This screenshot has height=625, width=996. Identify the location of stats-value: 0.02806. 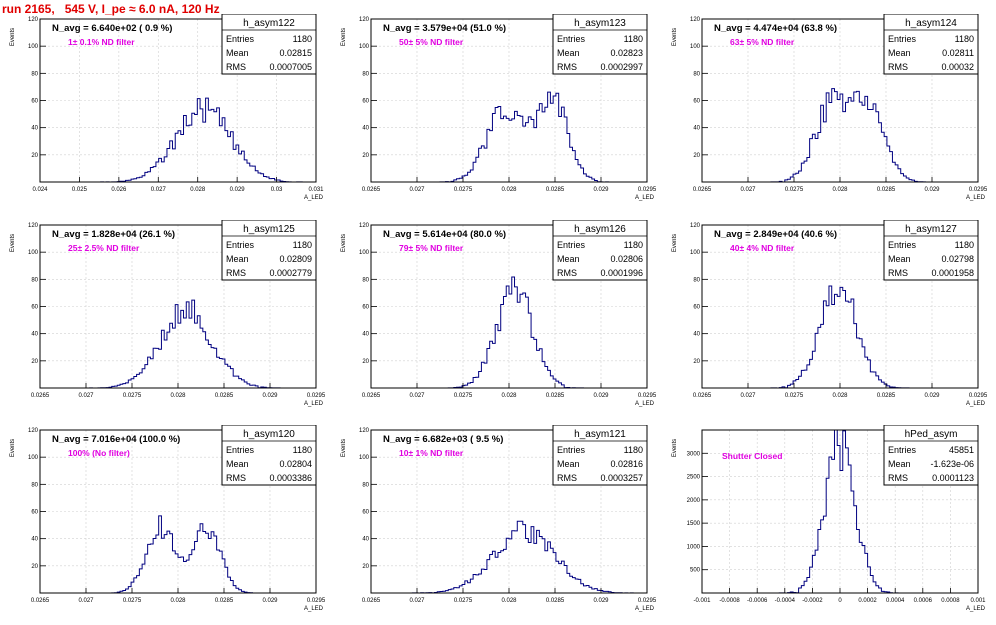
(626, 259).